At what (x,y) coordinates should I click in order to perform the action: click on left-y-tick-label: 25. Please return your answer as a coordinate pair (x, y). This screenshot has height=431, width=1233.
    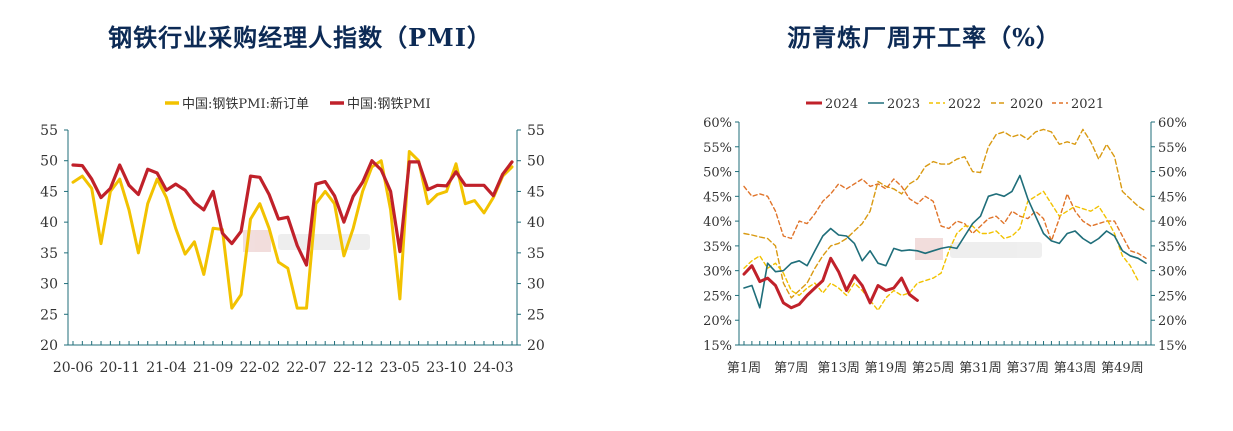
    Looking at the image, I should click on (49, 315).